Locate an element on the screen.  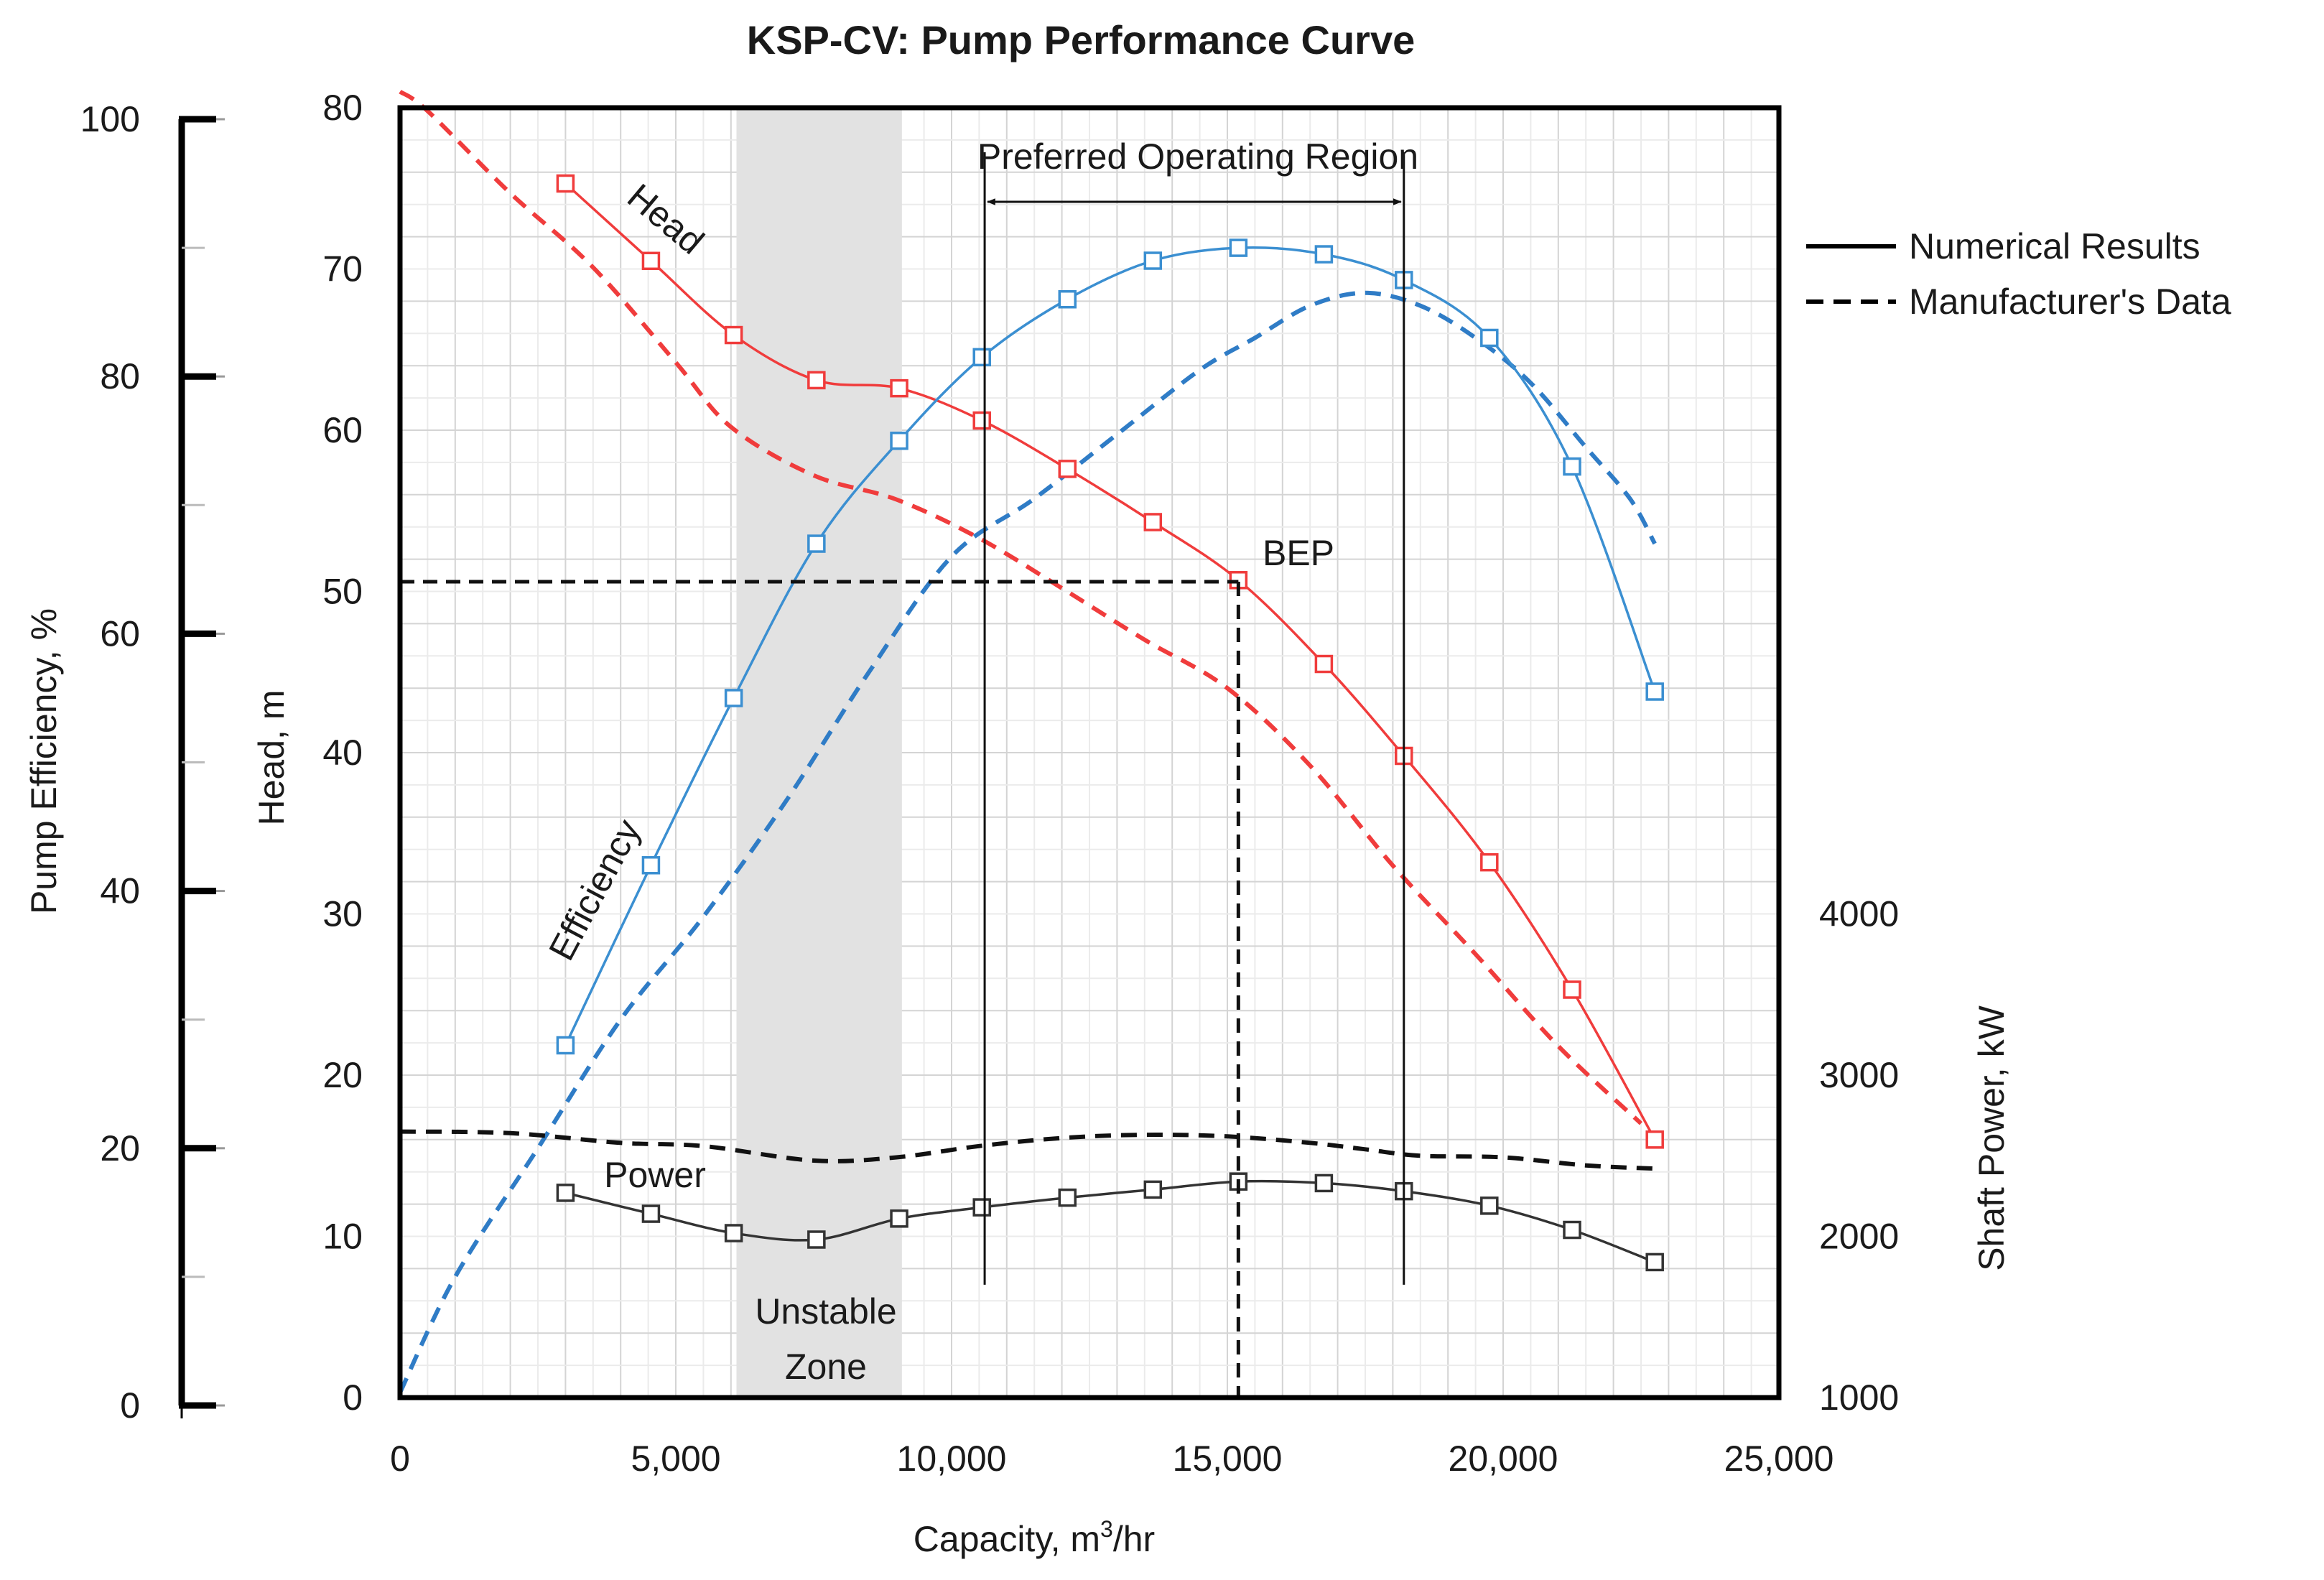
efficiency-tick-label: 20 is located at coordinates (120, 1148).